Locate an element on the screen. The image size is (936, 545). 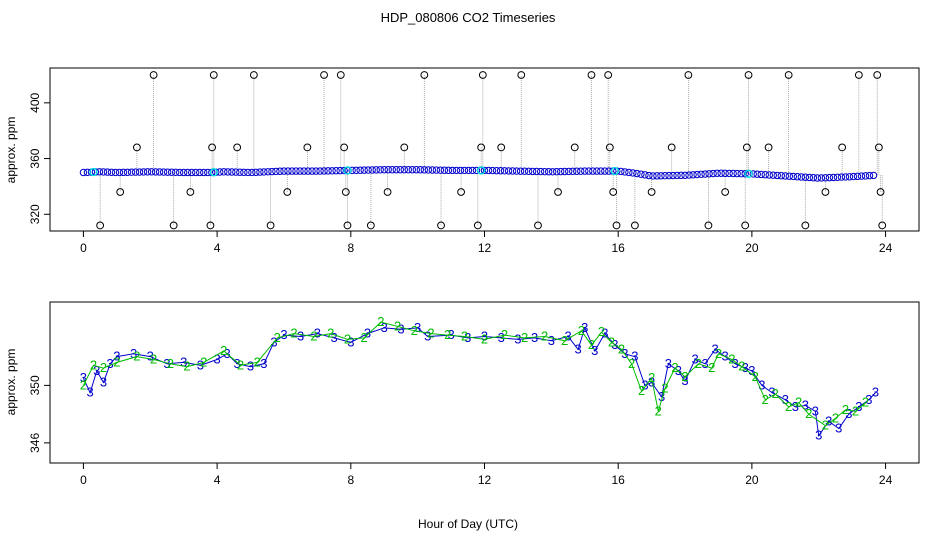
bottom-y-tick-label: 350 is located at coordinates (35, 385).